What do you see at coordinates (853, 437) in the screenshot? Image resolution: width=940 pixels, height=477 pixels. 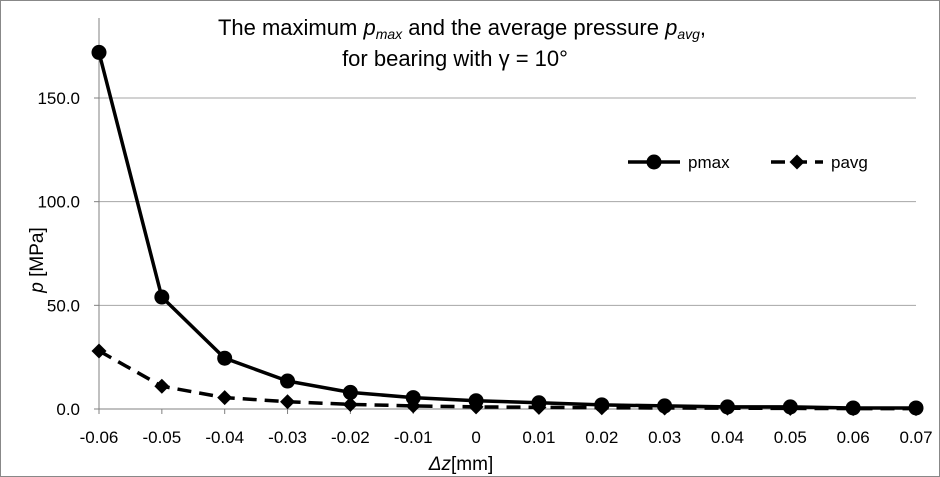 I see `x-tick-label: 0.06` at bounding box center [853, 437].